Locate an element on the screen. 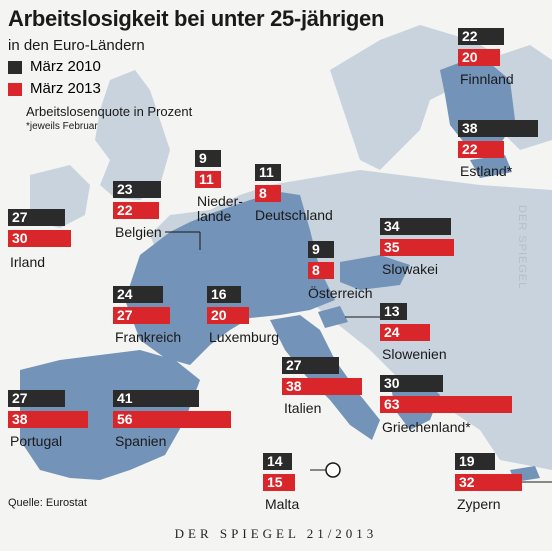 This screenshot has width=552, height=551. bar-2010-slowakei: 34 is located at coordinates (416, 226).